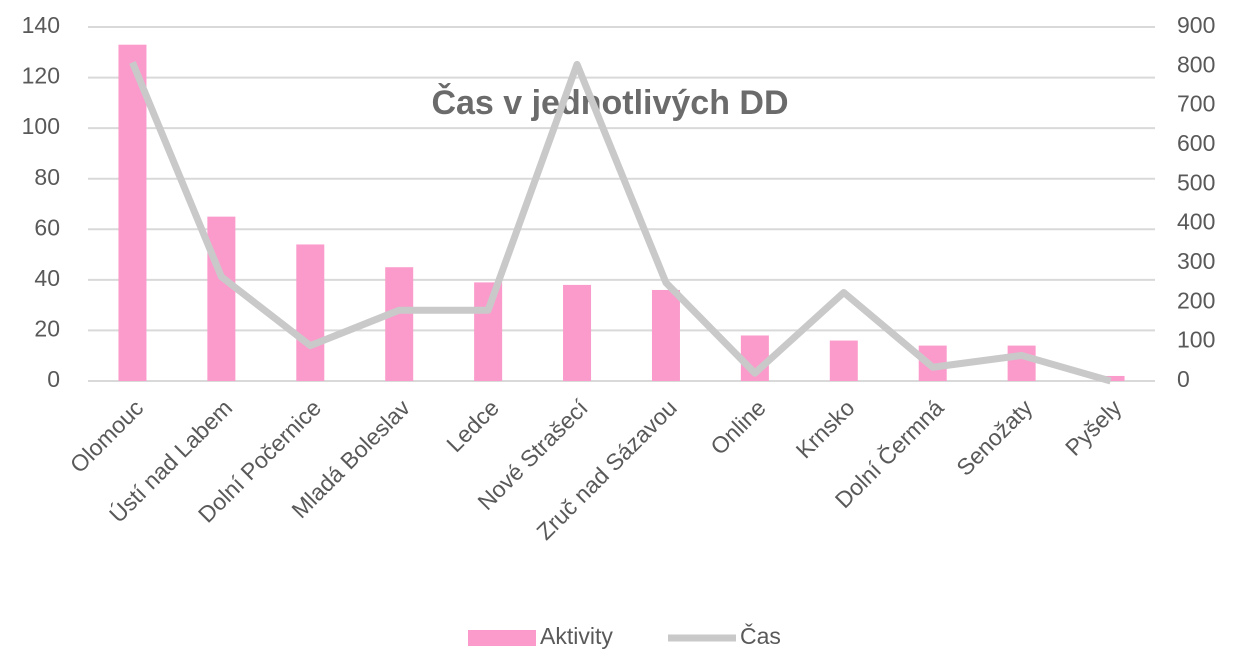 The image size is (1236, 652). Describe the element at coordinates (47, 278) in the screenshot. I see `y-tick-label: 40` at that location.